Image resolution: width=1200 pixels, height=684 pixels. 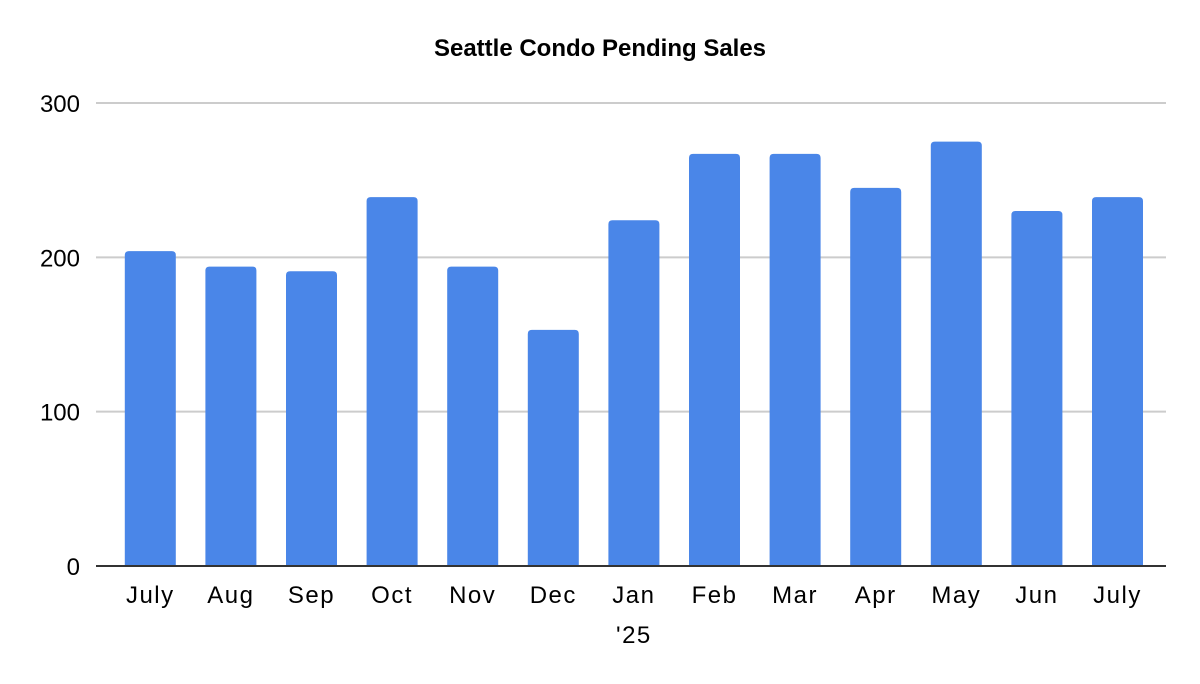 I want to click on x-category-label: May, so click(x=956, y=595).